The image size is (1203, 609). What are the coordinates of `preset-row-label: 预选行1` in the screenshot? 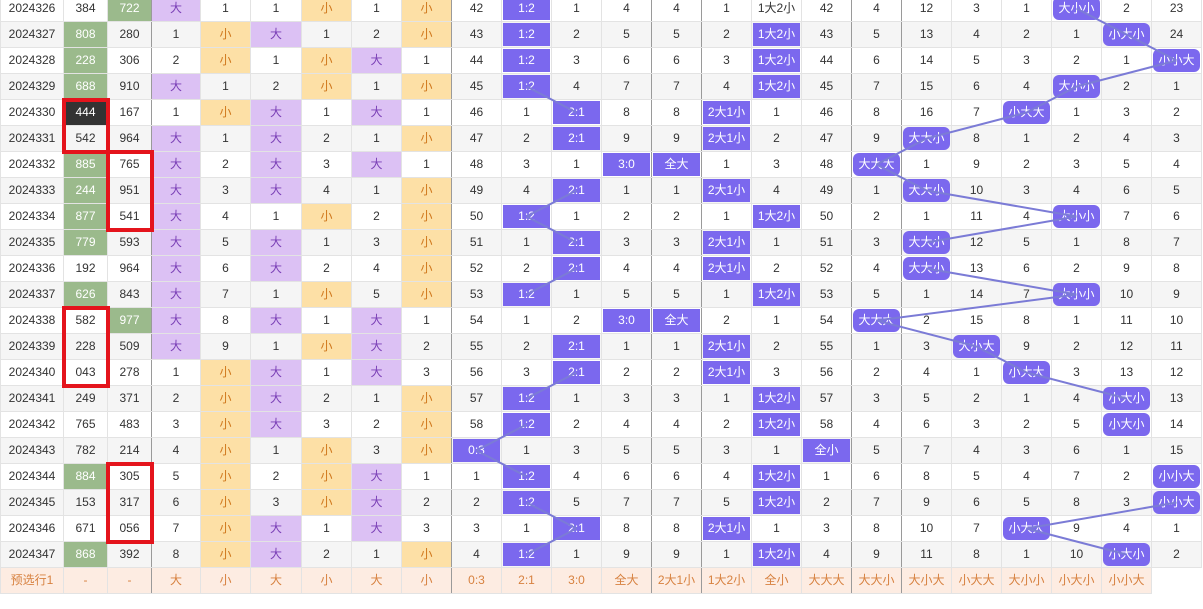 It's located at (32, 580).